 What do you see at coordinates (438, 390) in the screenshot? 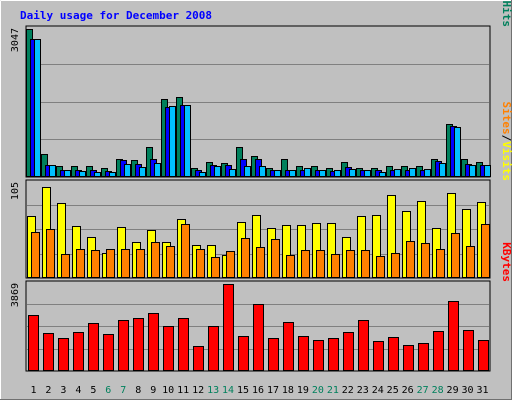
I see `x-tick-label: 28` at bounding box center [438, 390].